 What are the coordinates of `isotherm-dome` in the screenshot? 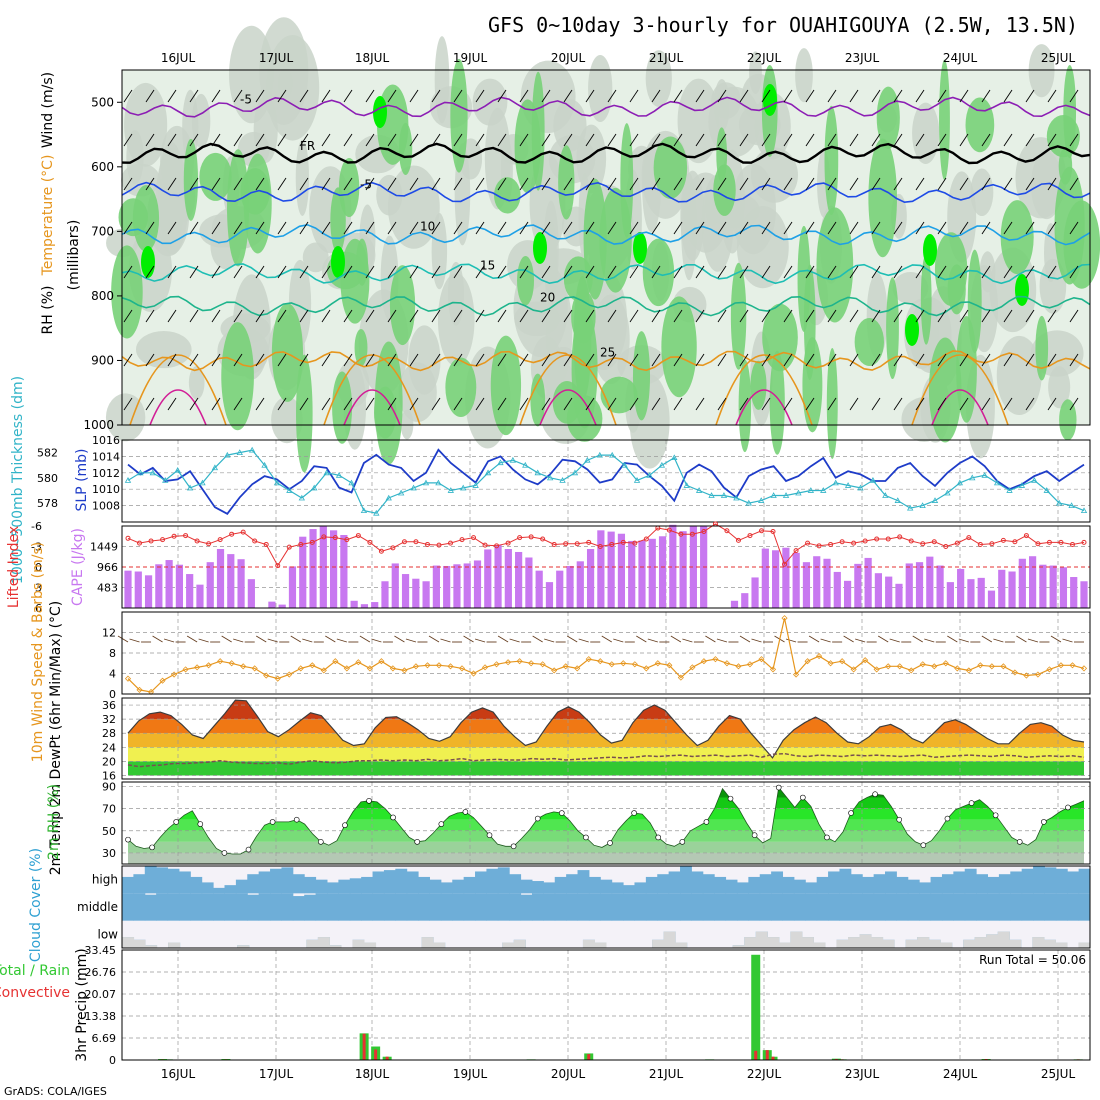 It's located at (372, 390).